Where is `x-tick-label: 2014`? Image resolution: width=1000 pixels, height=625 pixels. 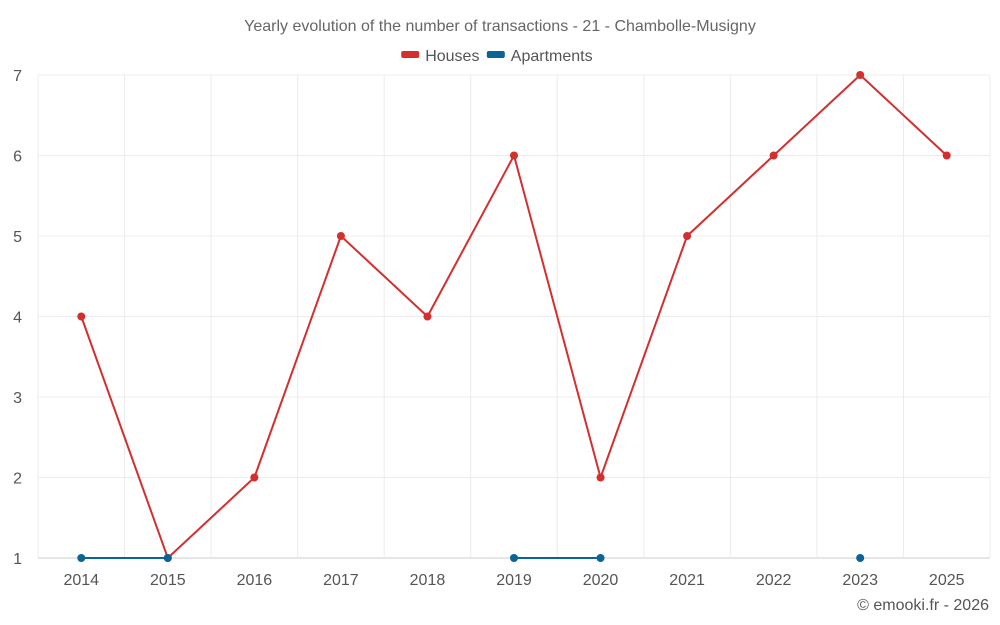 x-tick-label: 2014 is located at coordinates (81, 580).